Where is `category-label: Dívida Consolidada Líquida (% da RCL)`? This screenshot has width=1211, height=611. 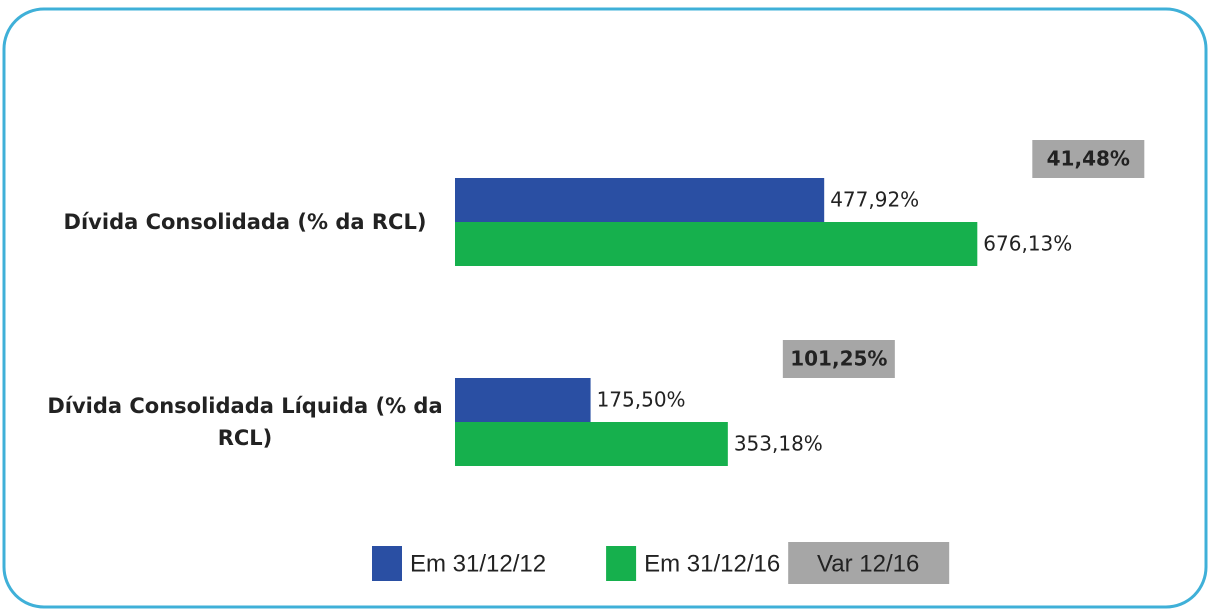
category-label: Dívida Consolidada Líquida (% da RCL) is located at coordinates (245, 422).